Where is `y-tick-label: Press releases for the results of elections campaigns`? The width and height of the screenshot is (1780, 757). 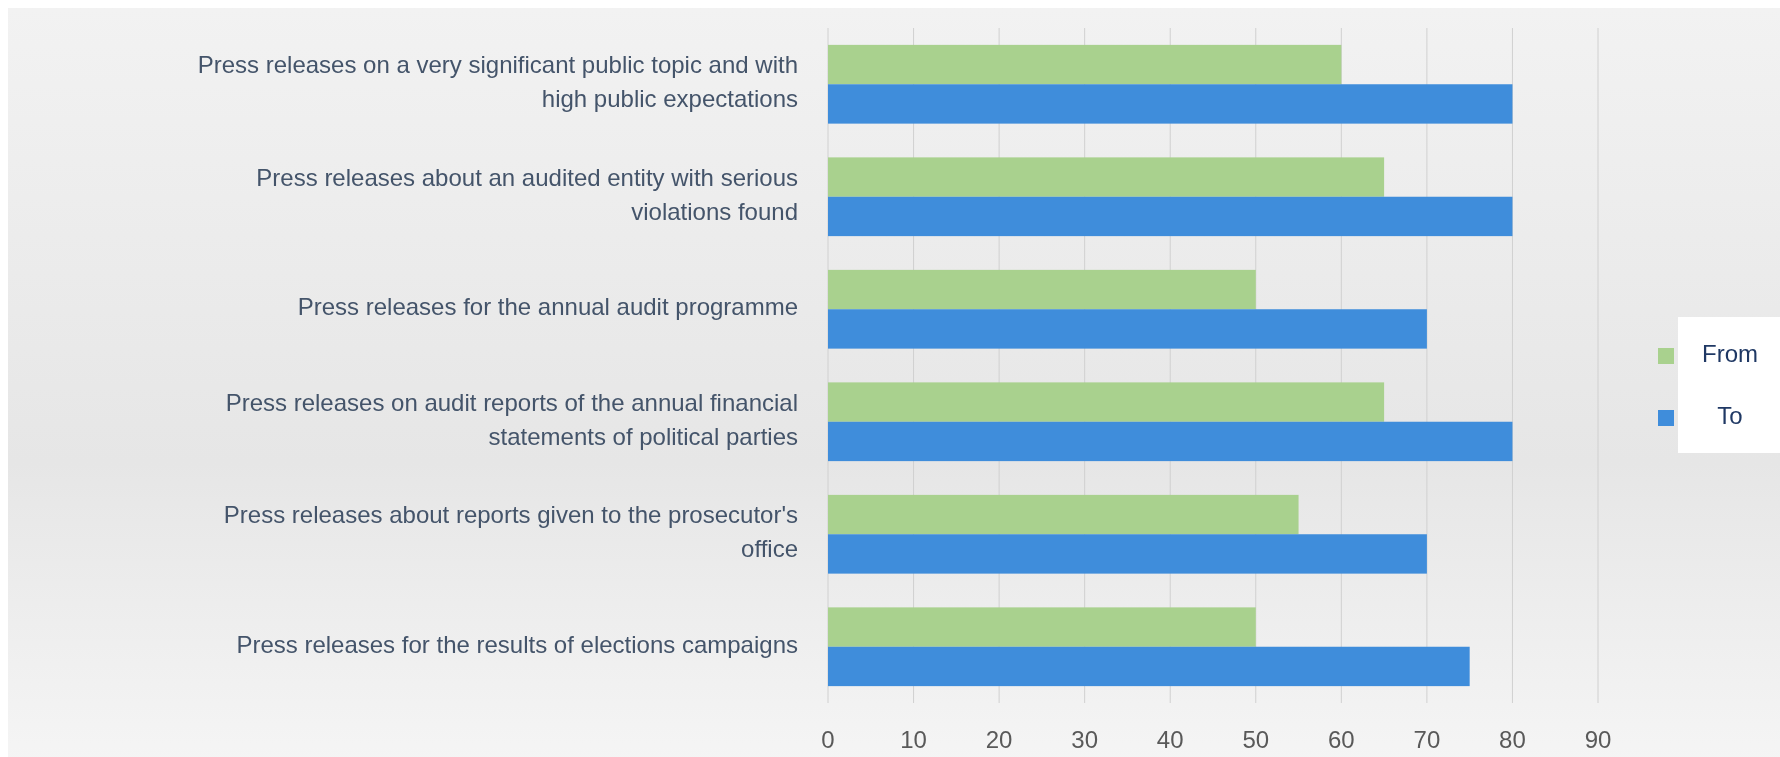 y-tick-label: Press releases for the results of elections campaigns is located at coordinates (517, 645).